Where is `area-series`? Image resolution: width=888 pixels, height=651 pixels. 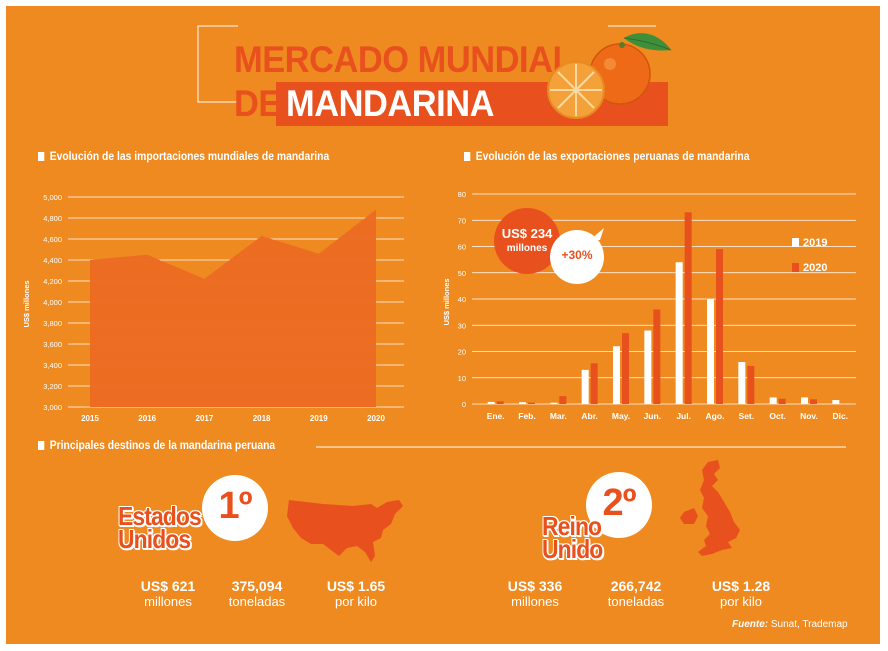
area-series is located at coordinates (233, 308).